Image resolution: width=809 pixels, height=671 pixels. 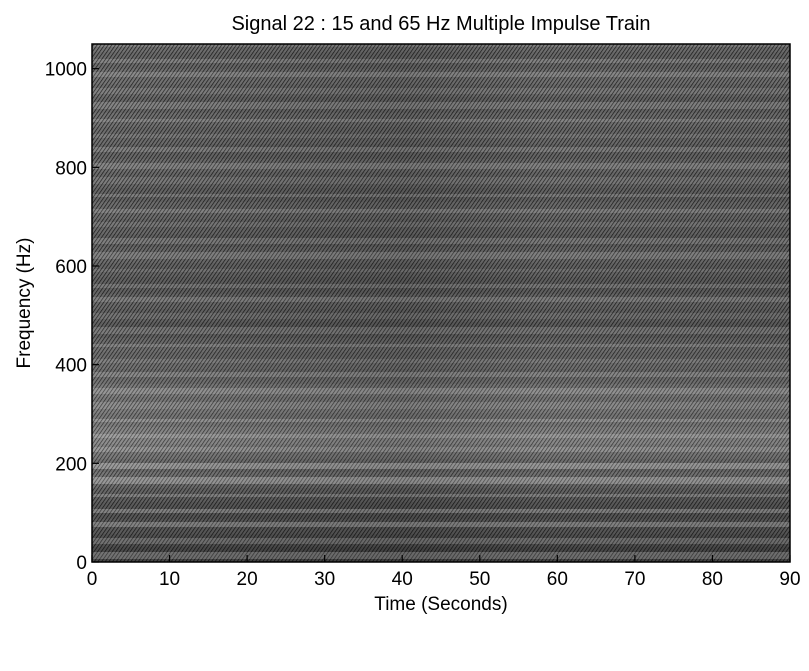 What do you see at coordinates (71, 464) in the screenshot?
I see `y-tick-label: 200` at bounding box center [71, 464].